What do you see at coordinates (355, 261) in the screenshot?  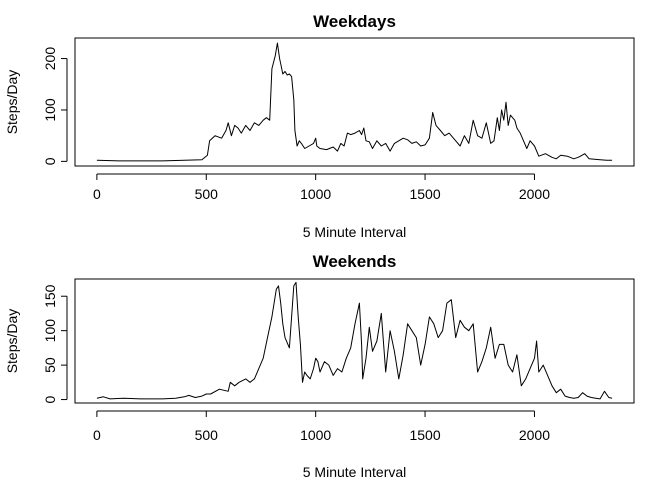 I see `chart-title: Weekends` at bounding box center [355, 261].